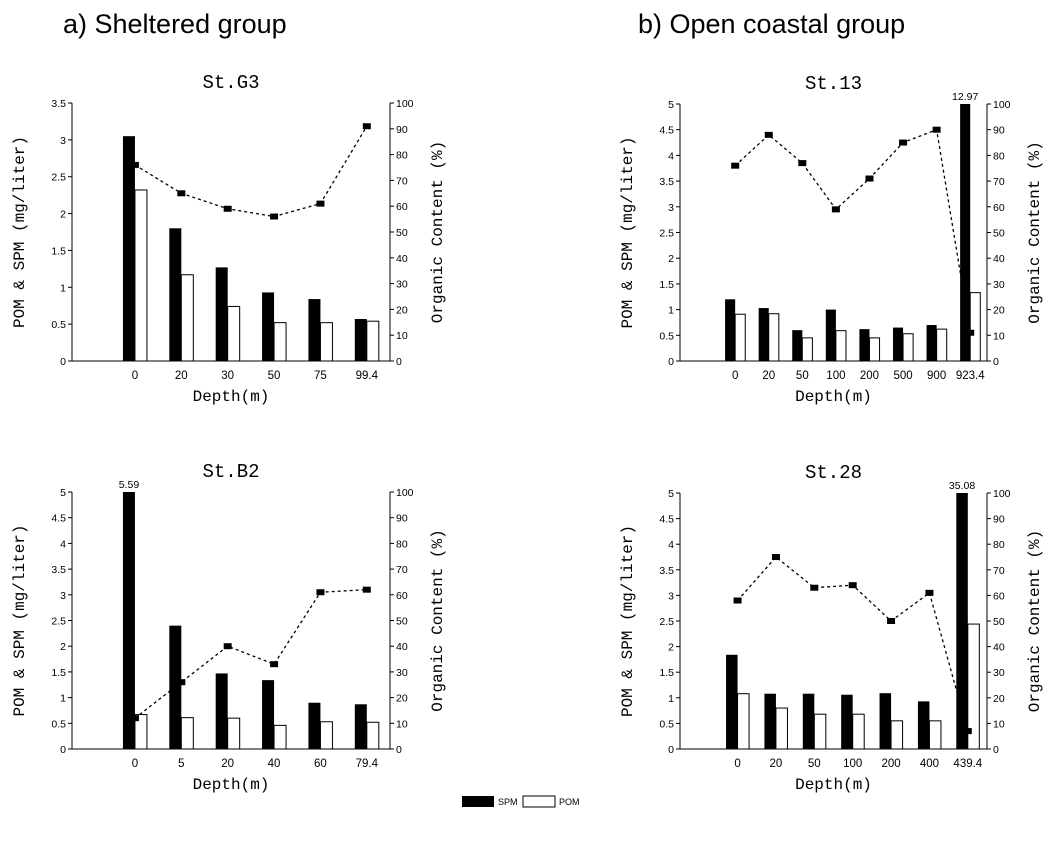 This screenshot has width=1059, height=844. What do you see at coordinates (999, 724) in the screenshot?
I see `y2-tick-label: 10` at bounding box center [999, 724].